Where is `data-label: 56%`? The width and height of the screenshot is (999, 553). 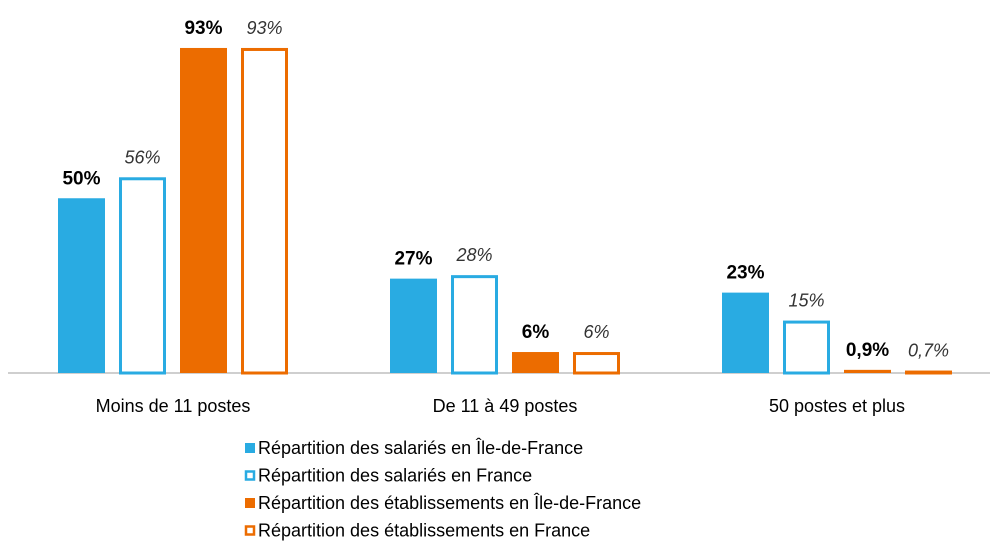
data-label: 56% is located at coordinates (142, 157).